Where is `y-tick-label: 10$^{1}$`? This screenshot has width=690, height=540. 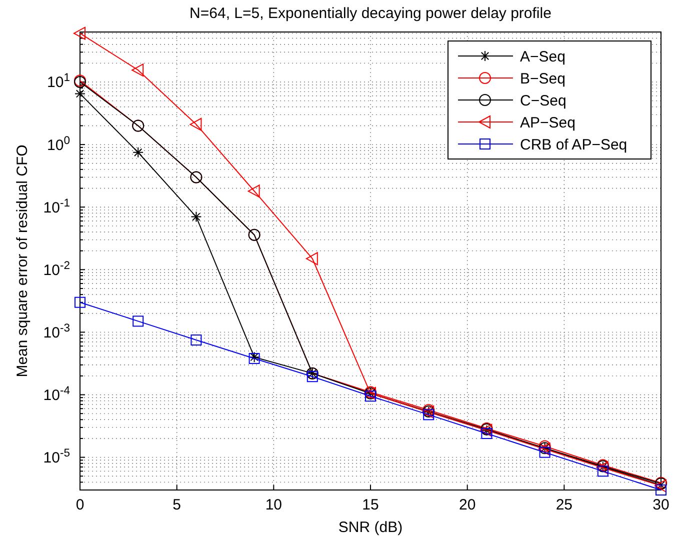 y-tick-label: 10$^{1}$ is located at coordinates (58, 82).